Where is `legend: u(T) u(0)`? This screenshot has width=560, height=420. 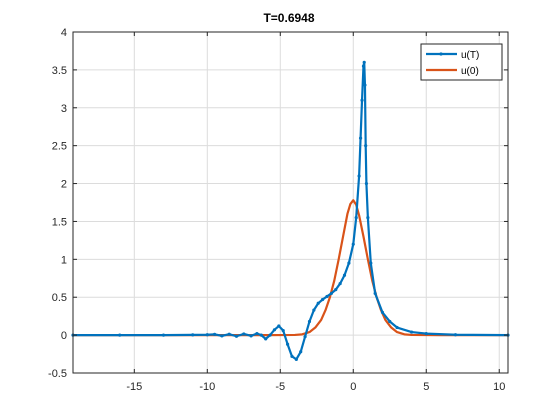 legend: u(T) u(0) is located at coordinates (461, 62).